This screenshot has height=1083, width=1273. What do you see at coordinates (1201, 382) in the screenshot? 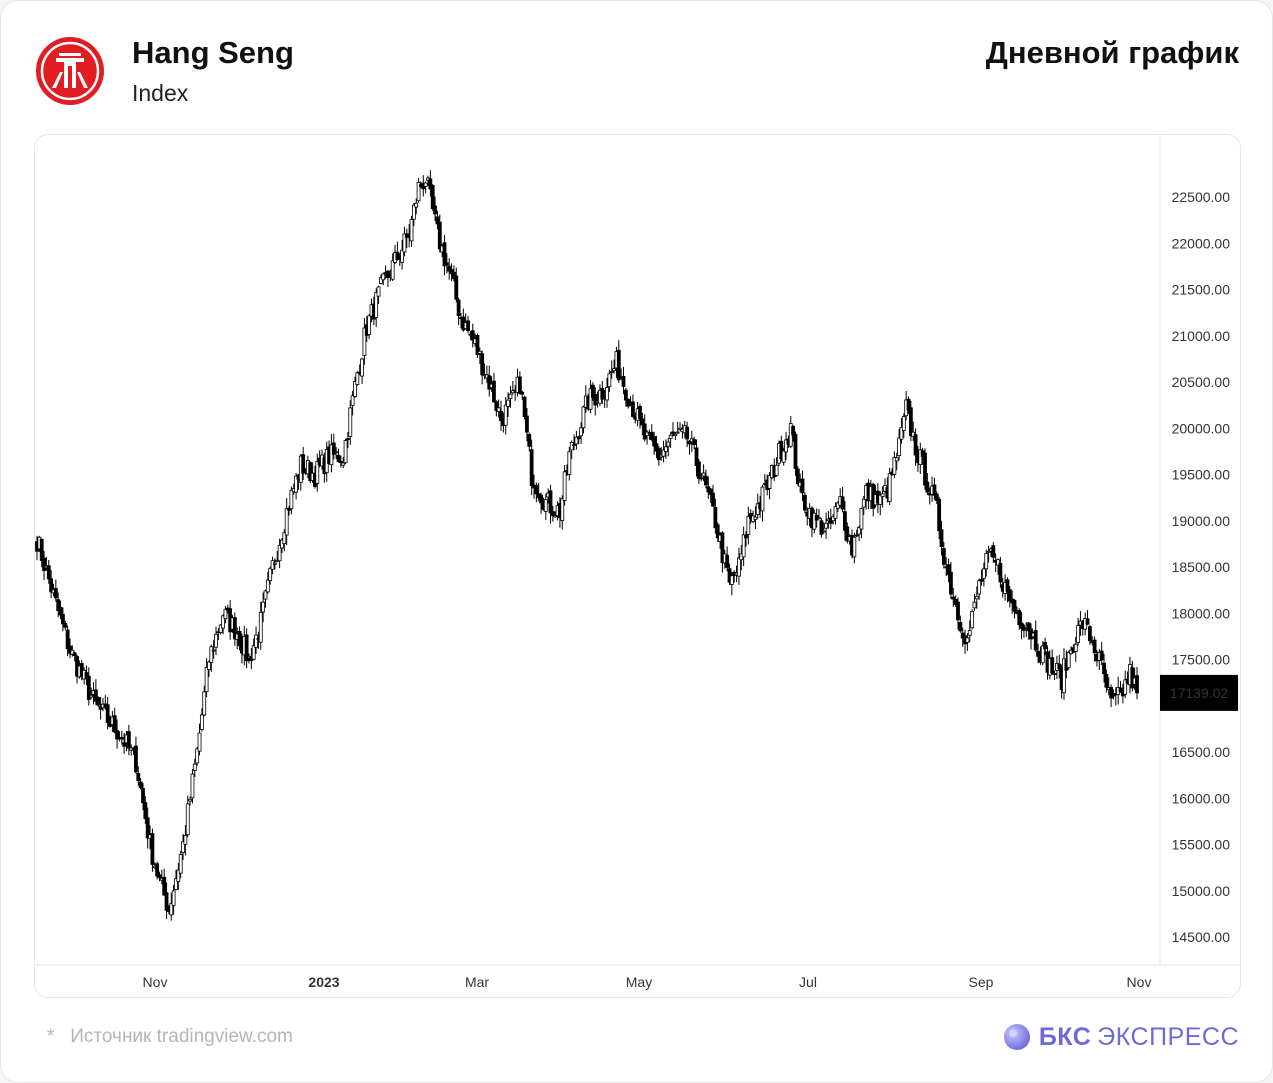
I see `y-tick-label: 20500.00` at bounding box center [1201, 382].